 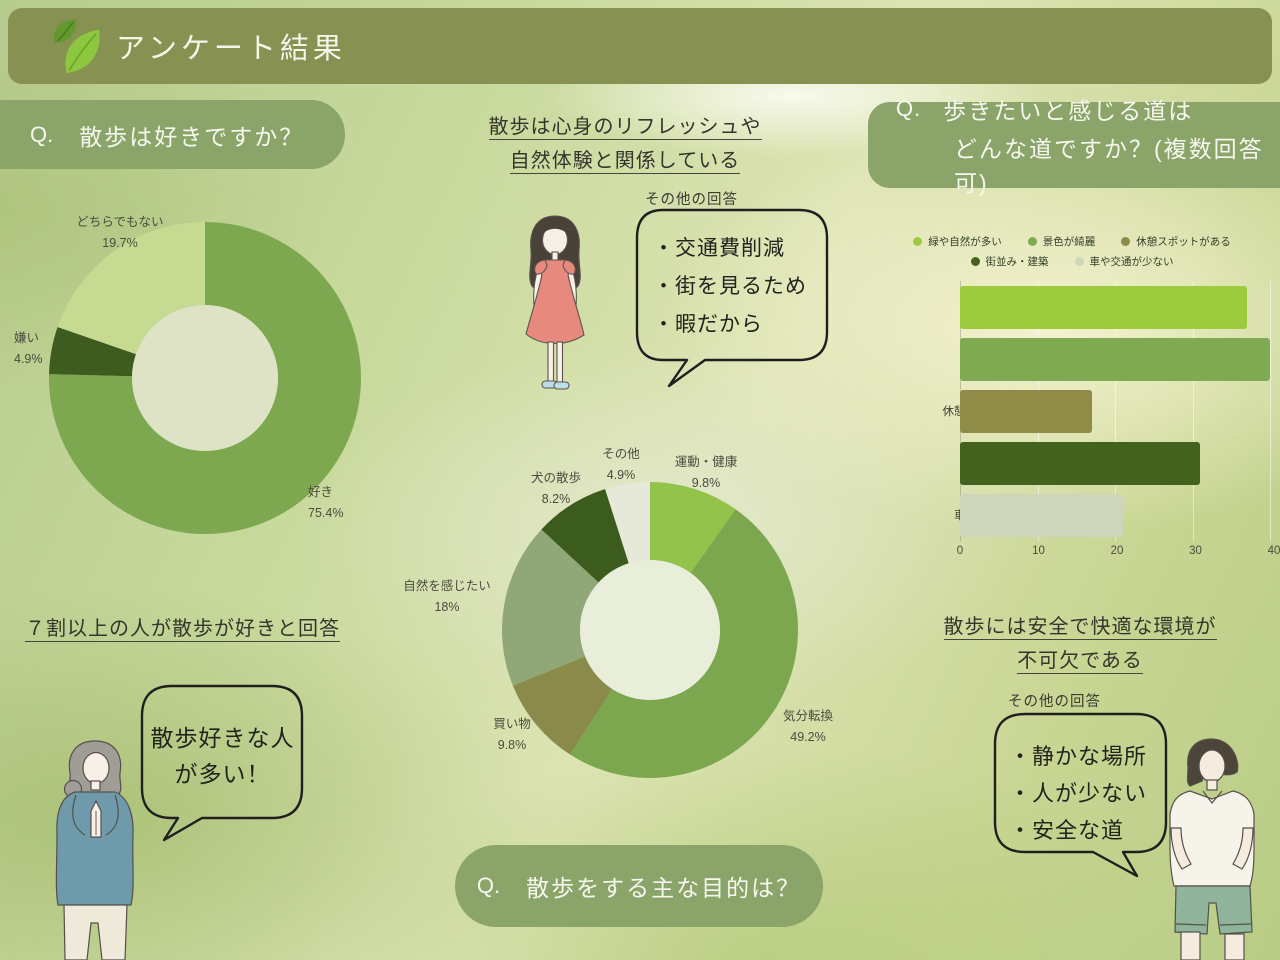 What do you see at coordinates (909, 108) in the screenshot?
I see `q2-prefix: Q.` at bounding box center [909, 108].